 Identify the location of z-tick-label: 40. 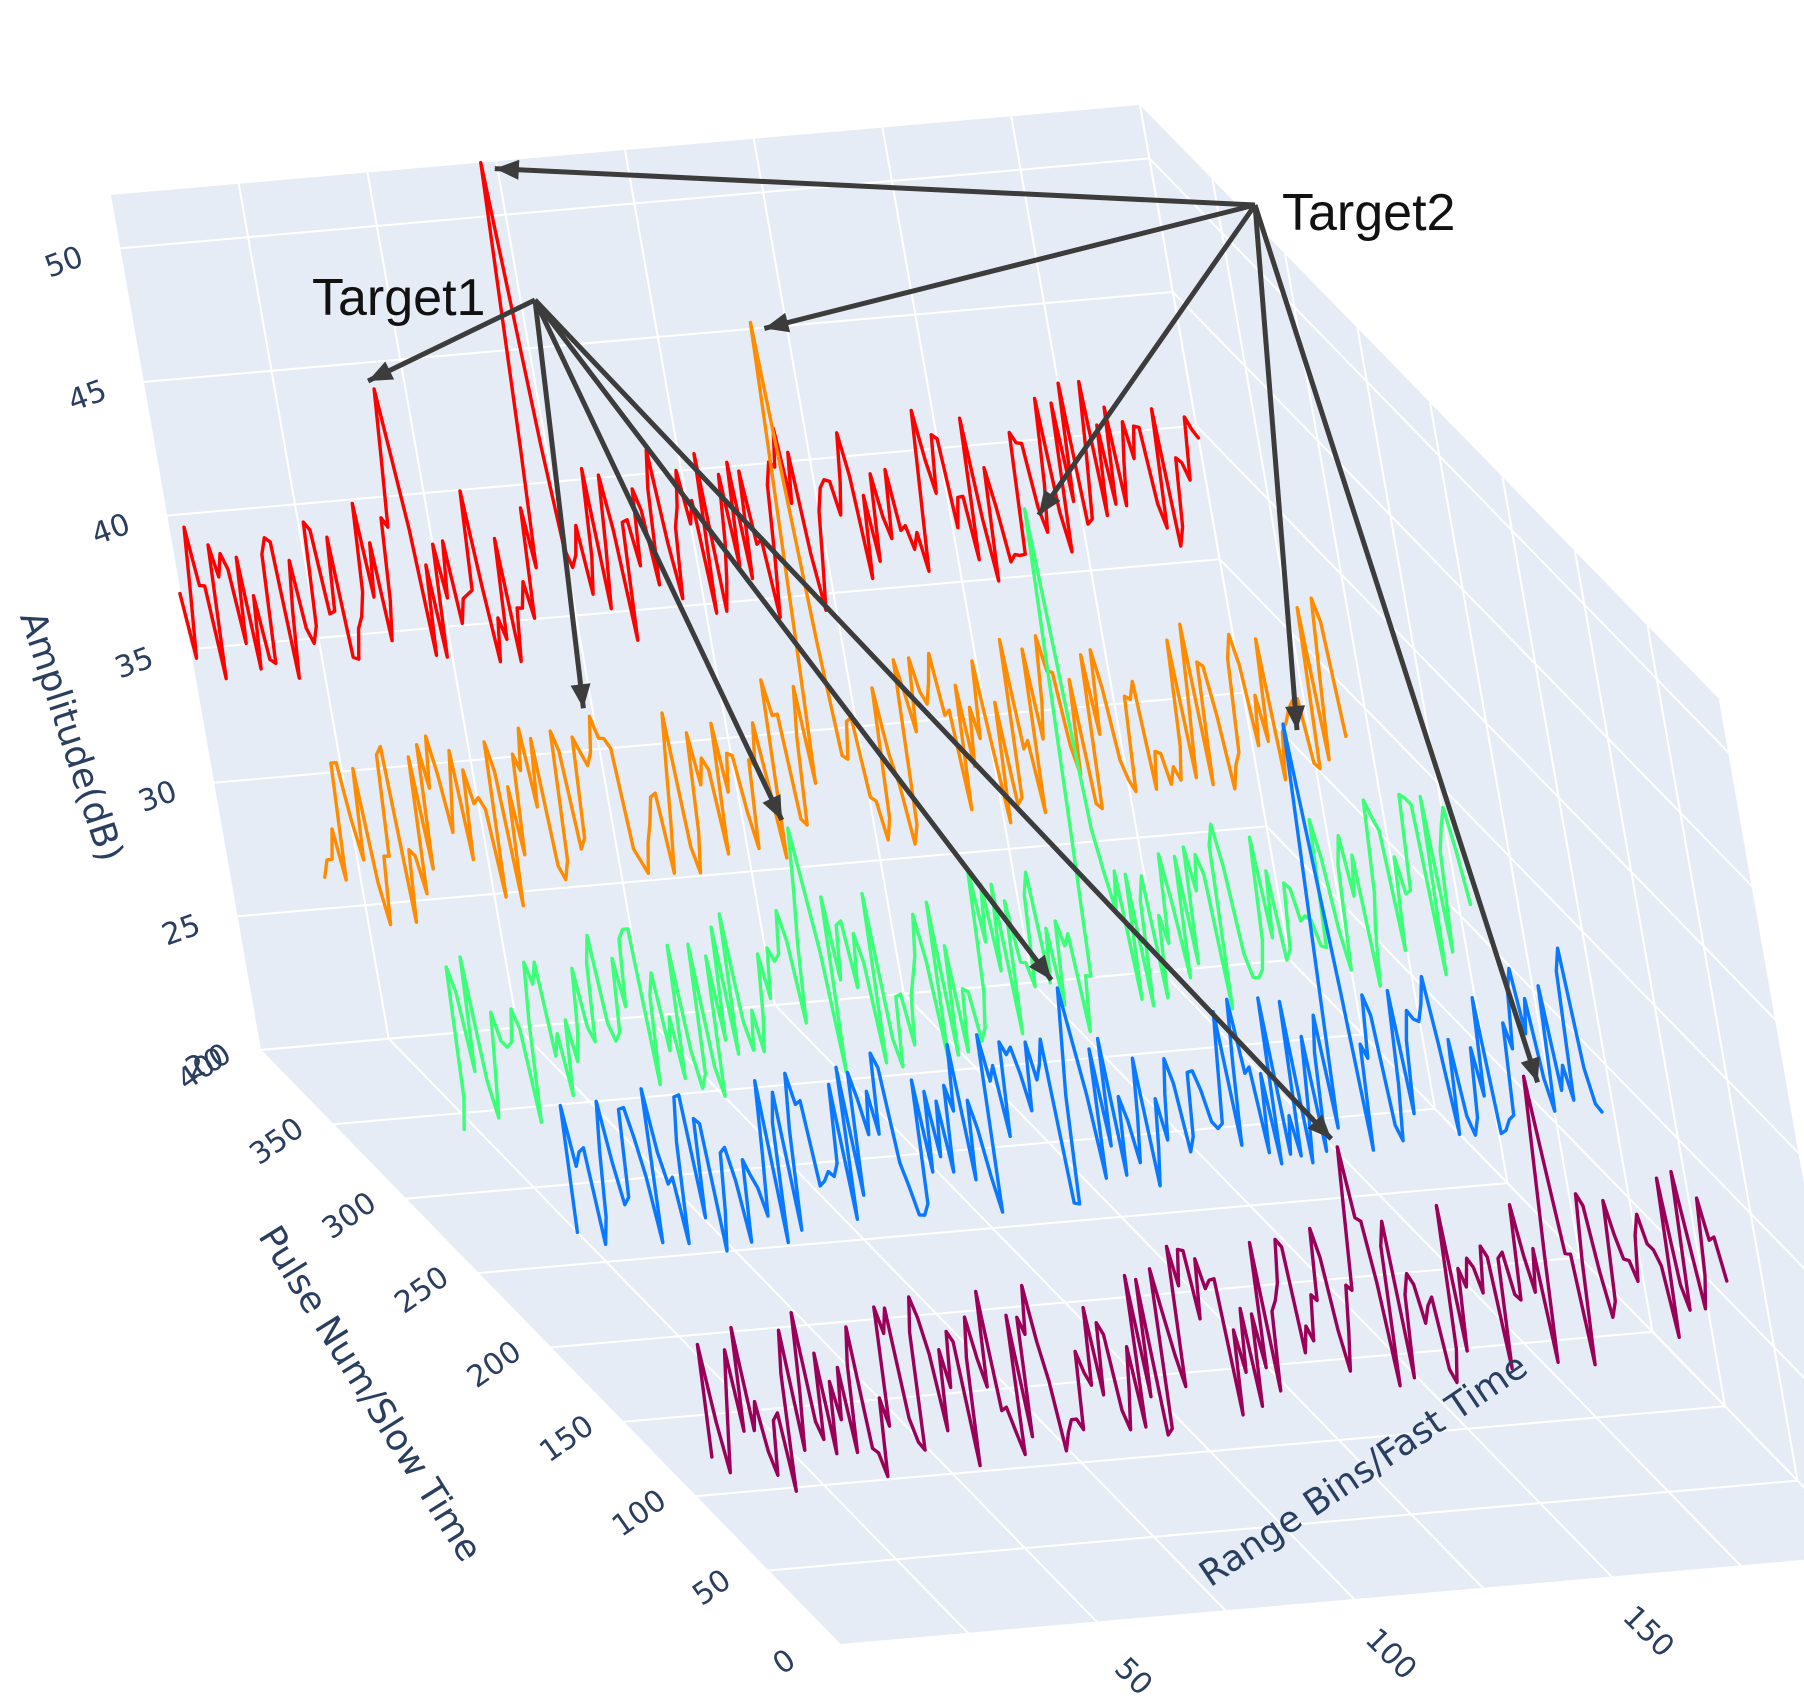
(111, 530).